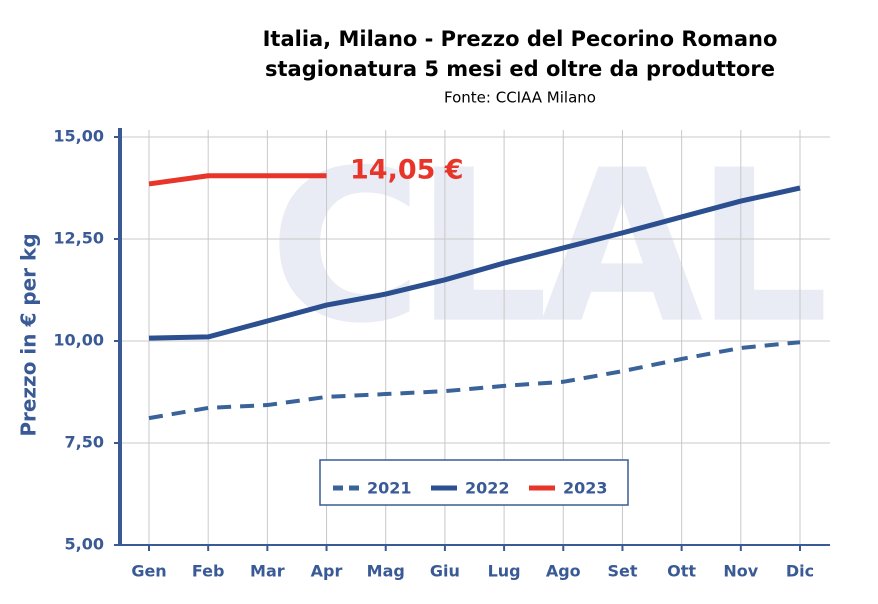 The image size is (878, 604). Describe the element at coordinates (84, 442) in the screenshot. I see `y-tick-label: 7,50` at that location.